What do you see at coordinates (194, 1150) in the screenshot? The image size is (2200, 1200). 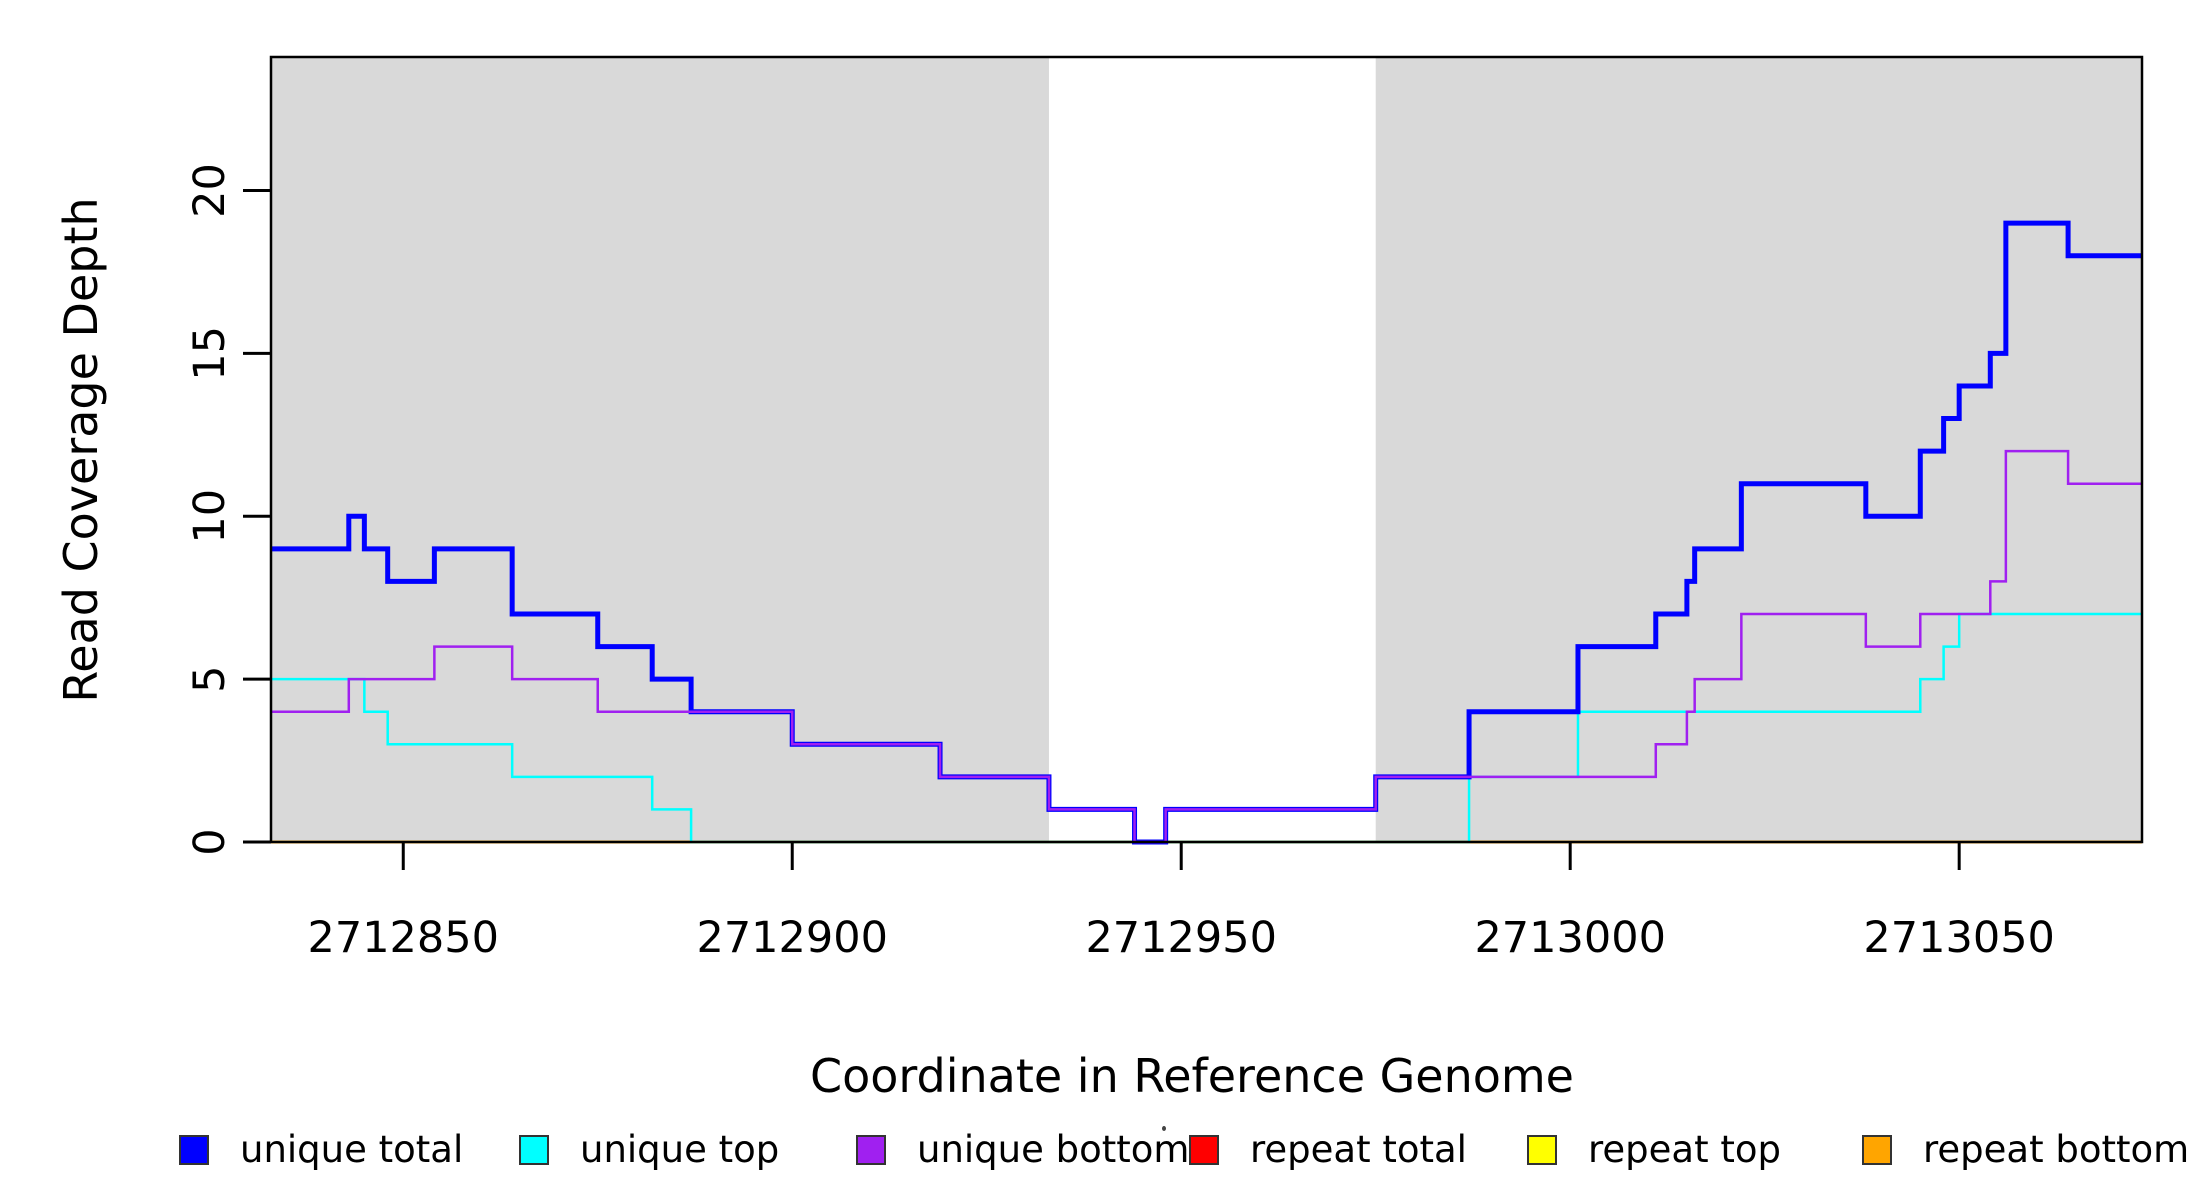 I see `legend-swatch-unique-total` at bounding box center [194, 1150].